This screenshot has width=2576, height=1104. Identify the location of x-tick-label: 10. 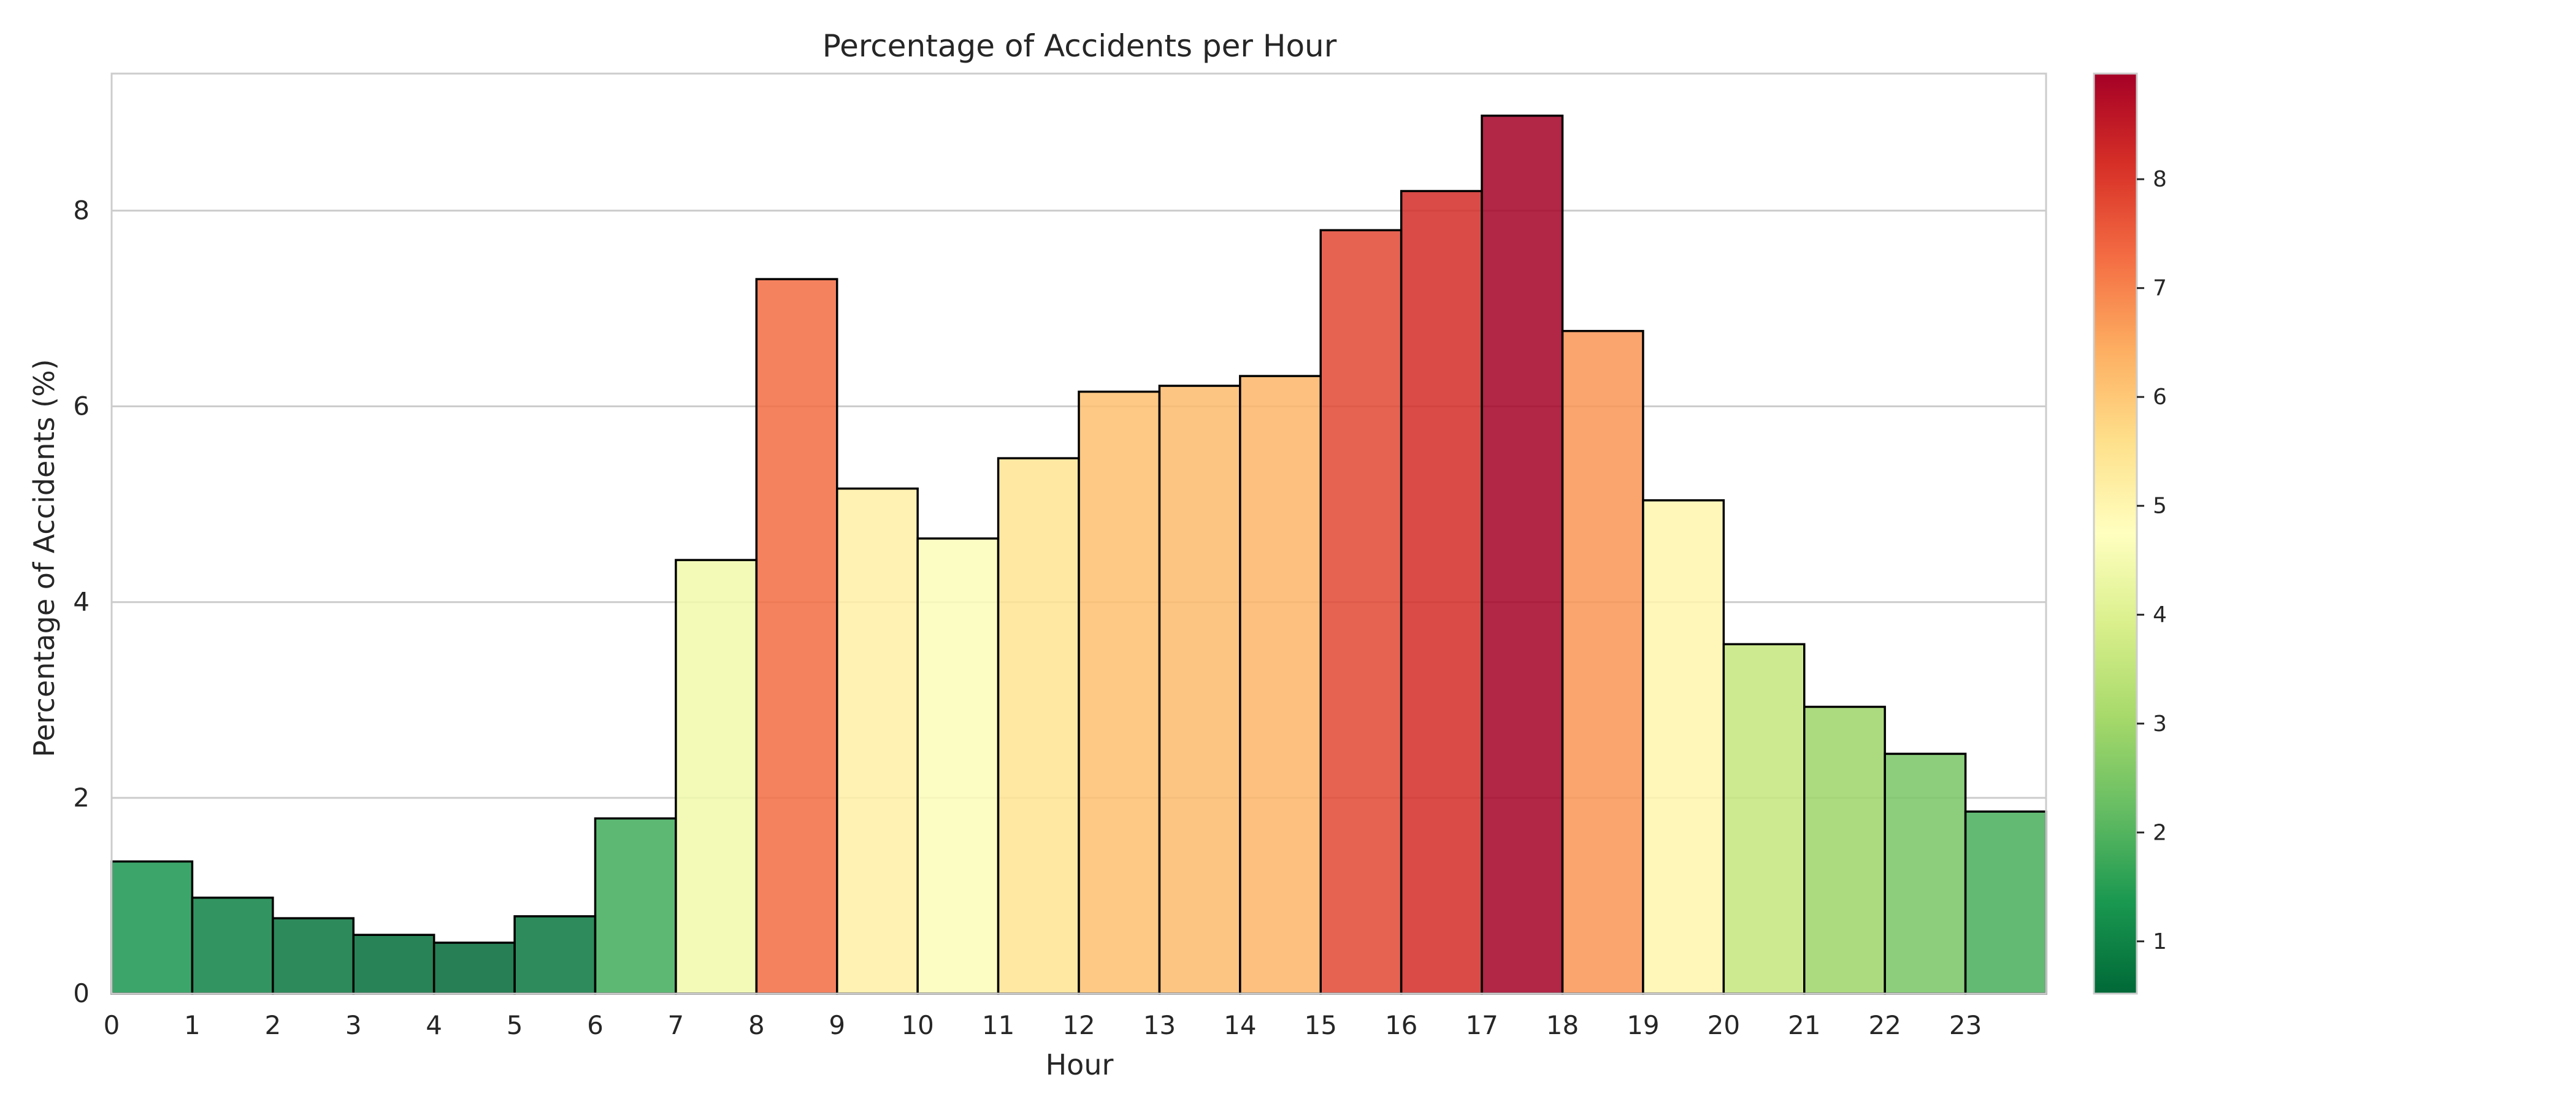
(917, 1025).